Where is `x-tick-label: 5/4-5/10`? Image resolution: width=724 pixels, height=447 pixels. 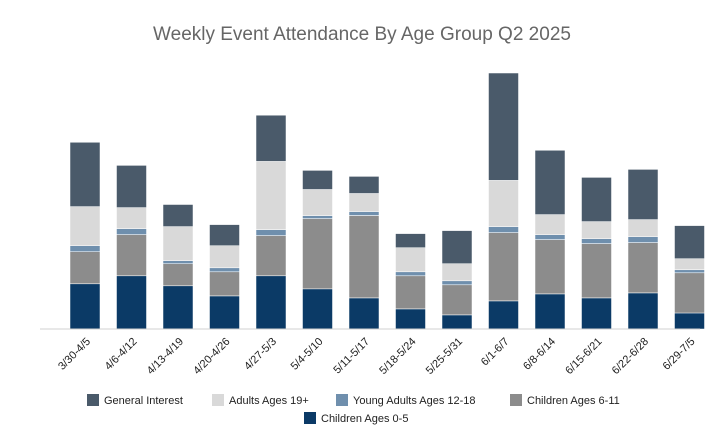 x-tick-label: 5/4-5/10 is located at coordinates (307, 354).